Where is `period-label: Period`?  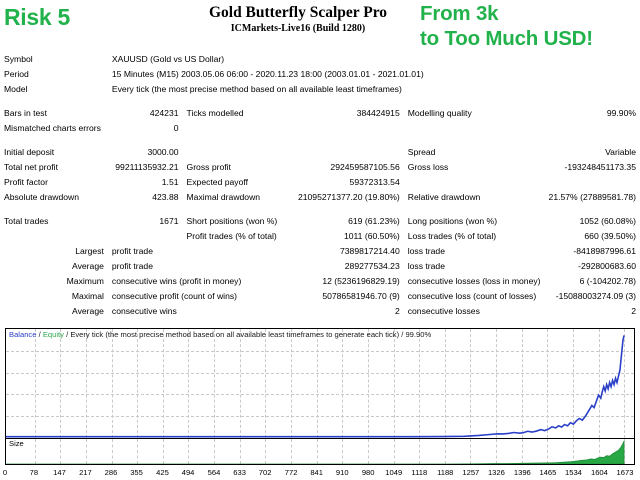
period-label: Period is located at coordinates (16, 74).